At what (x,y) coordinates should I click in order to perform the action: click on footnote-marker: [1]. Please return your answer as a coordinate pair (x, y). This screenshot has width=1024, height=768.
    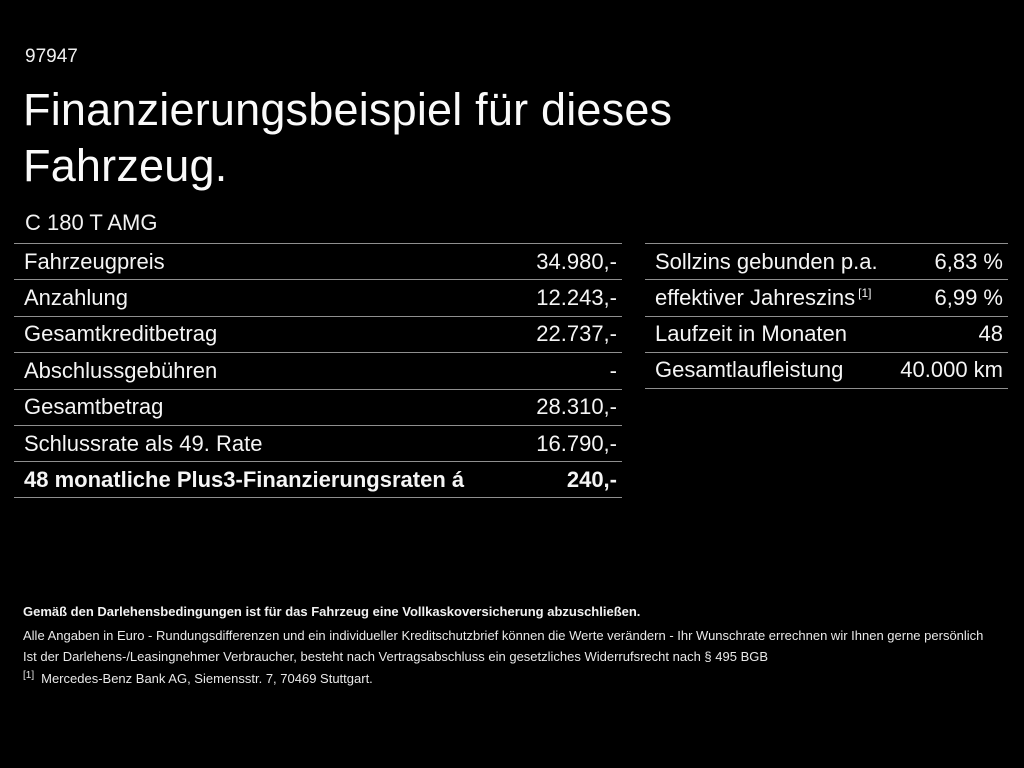
    Looking at the image, I should click on (29, 675).